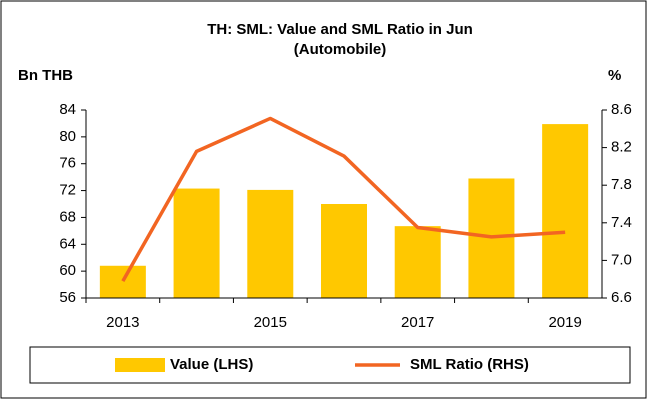 This screenshot has width=648, height=400. Describe the element at coordinates (67, 136) in the screenshot. I see `y-tick-label: 80` at that location.